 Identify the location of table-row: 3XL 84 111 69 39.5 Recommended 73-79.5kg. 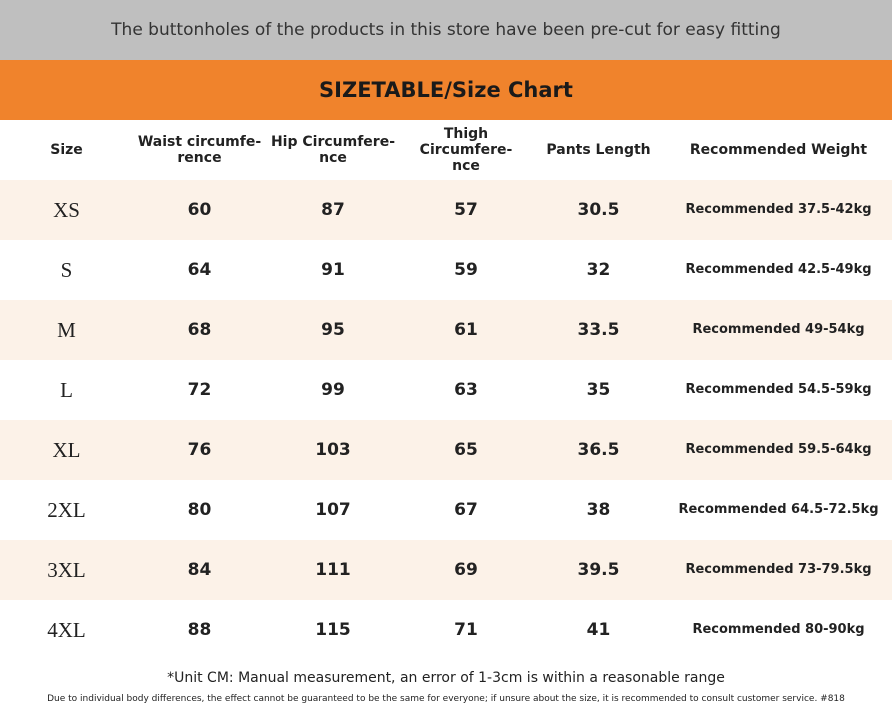
(446, 570).